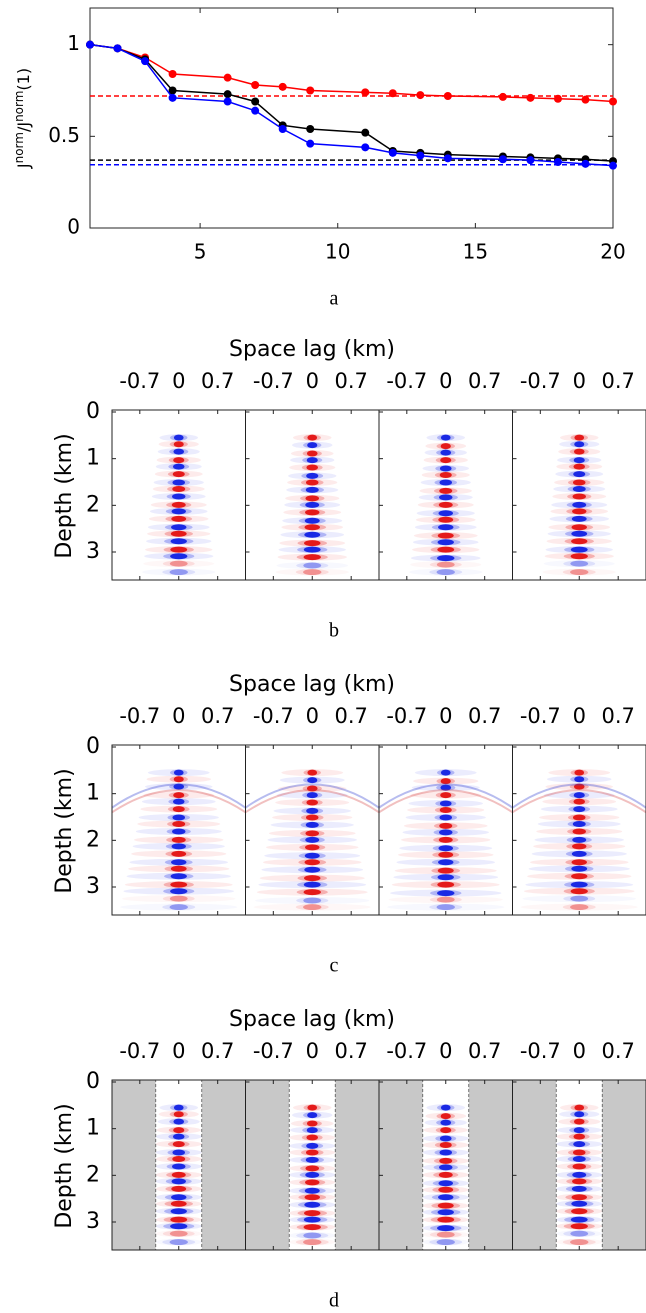  I want to click on y-axis-label-part: norm, so click(19, 106).